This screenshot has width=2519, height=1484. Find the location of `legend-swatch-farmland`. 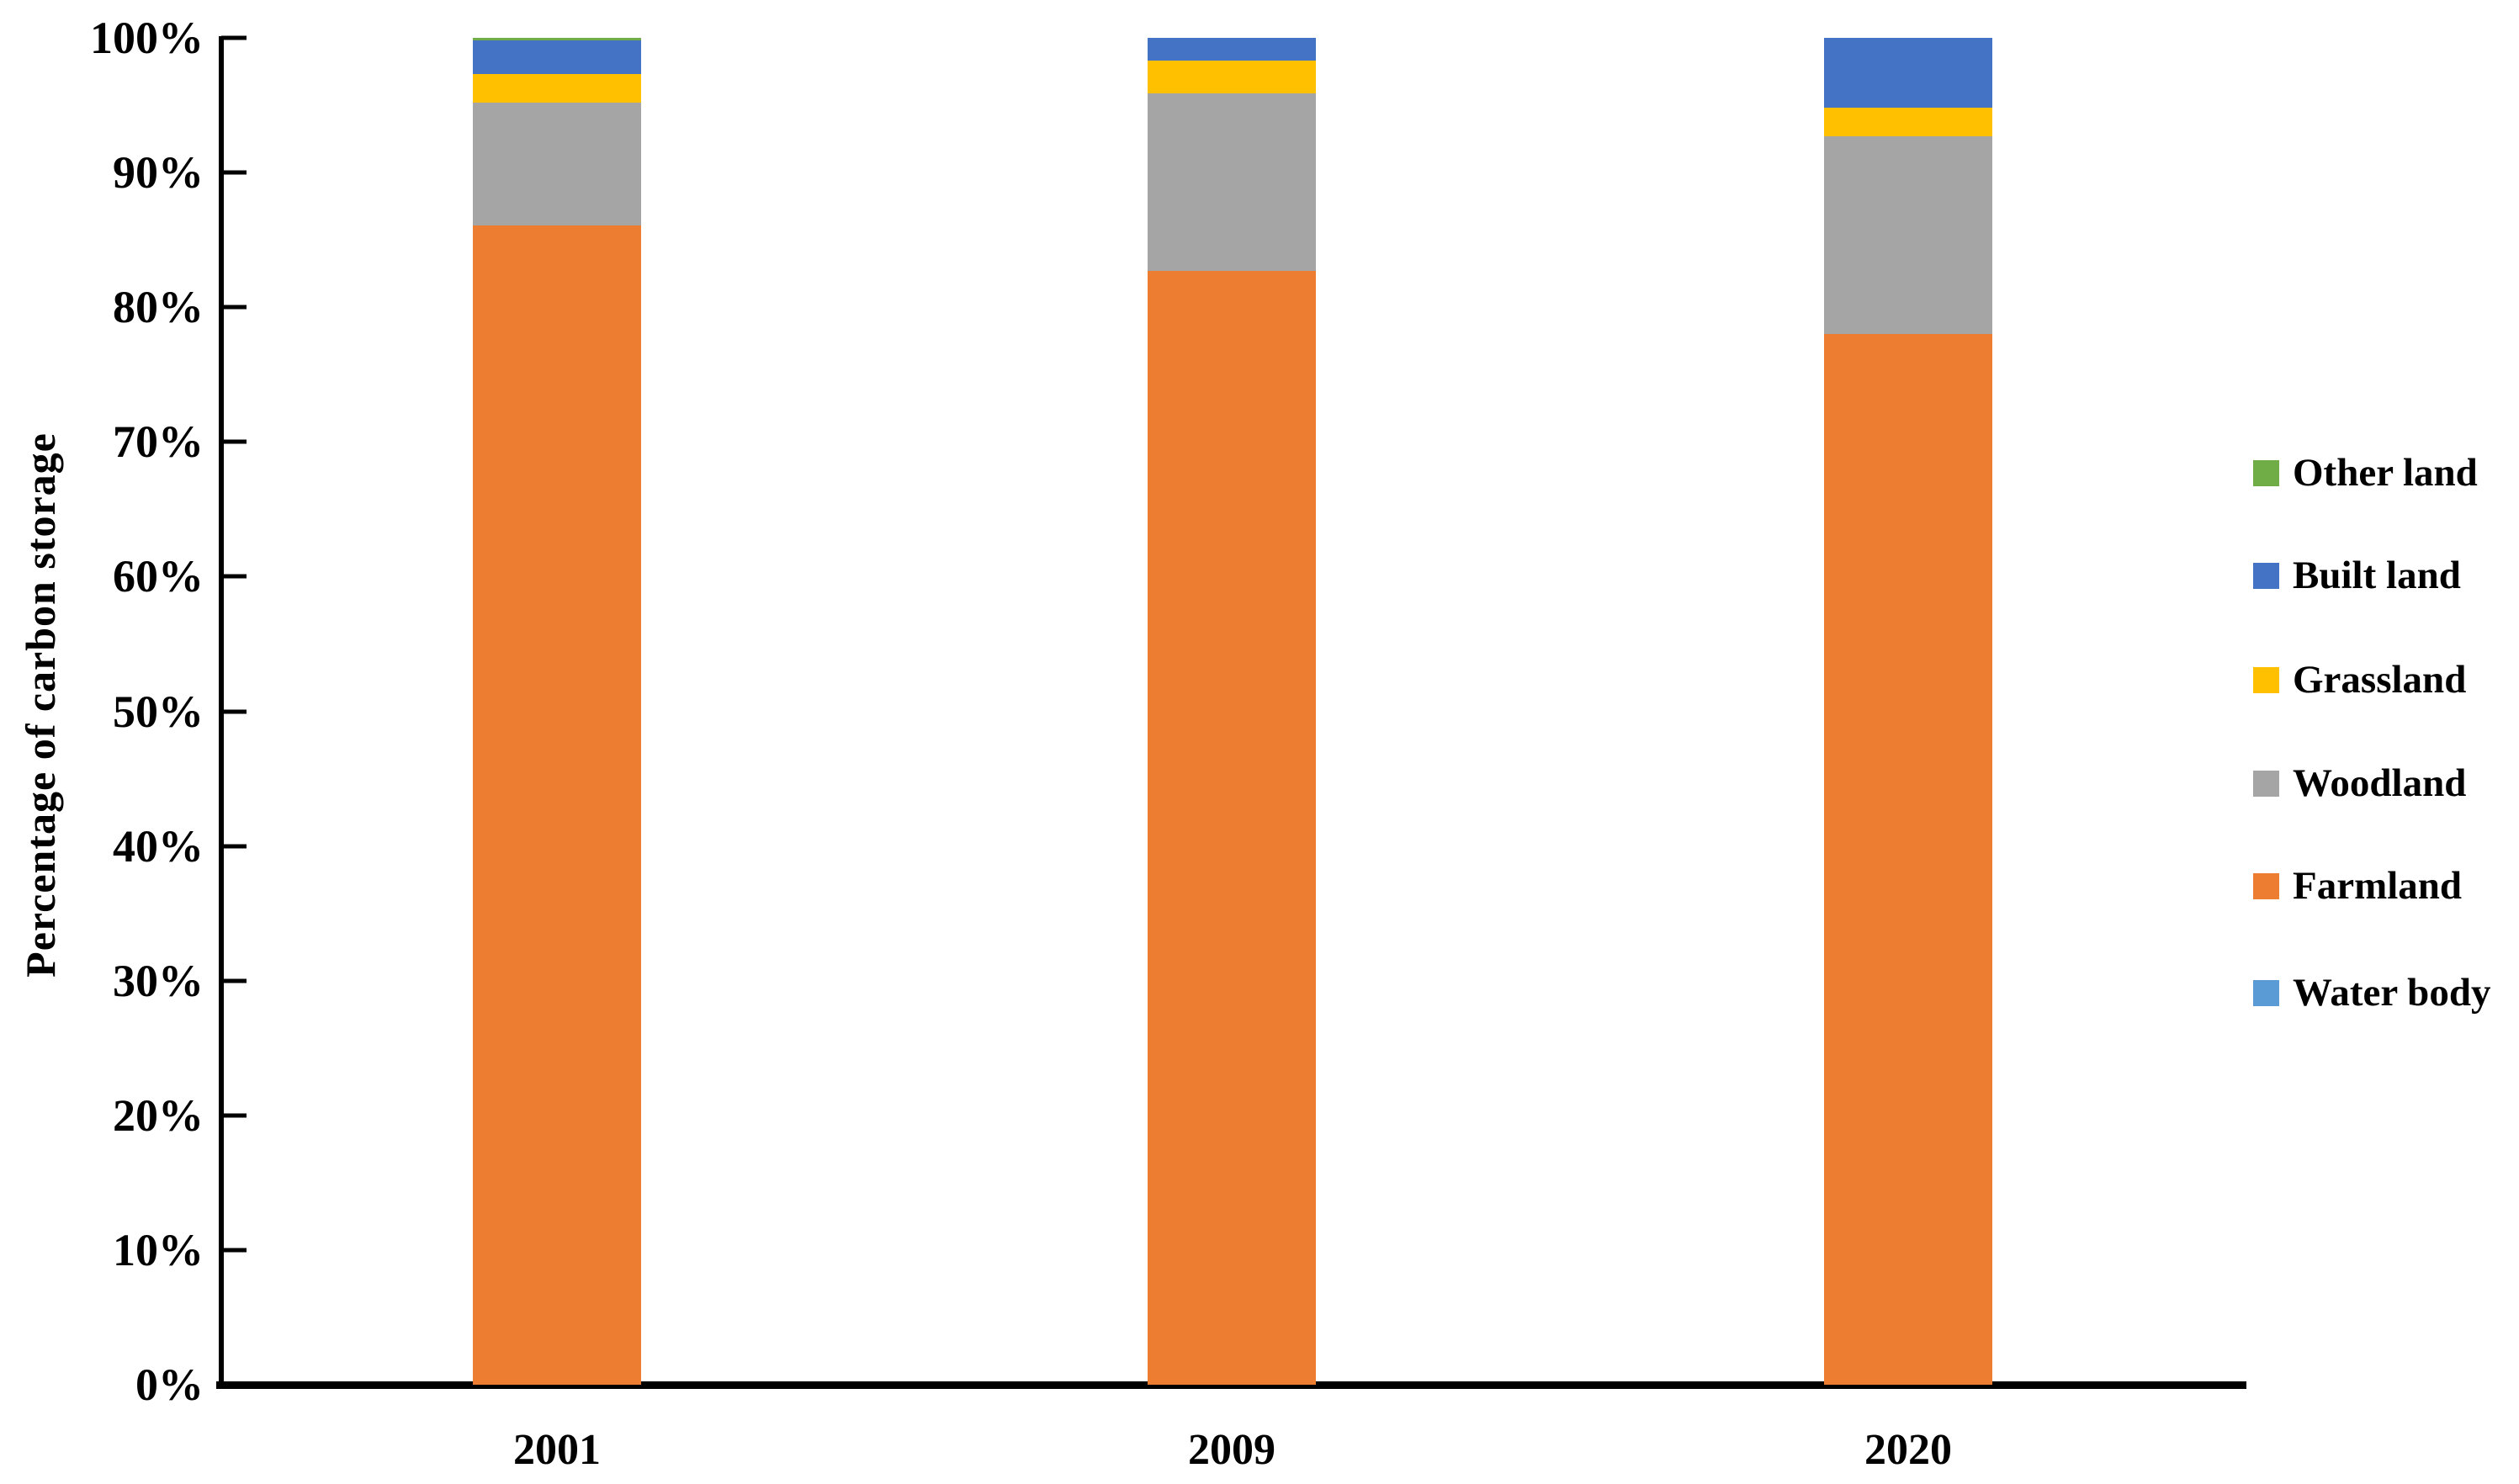

legend-swatch-farmland is located at coordinates (2266, 885).